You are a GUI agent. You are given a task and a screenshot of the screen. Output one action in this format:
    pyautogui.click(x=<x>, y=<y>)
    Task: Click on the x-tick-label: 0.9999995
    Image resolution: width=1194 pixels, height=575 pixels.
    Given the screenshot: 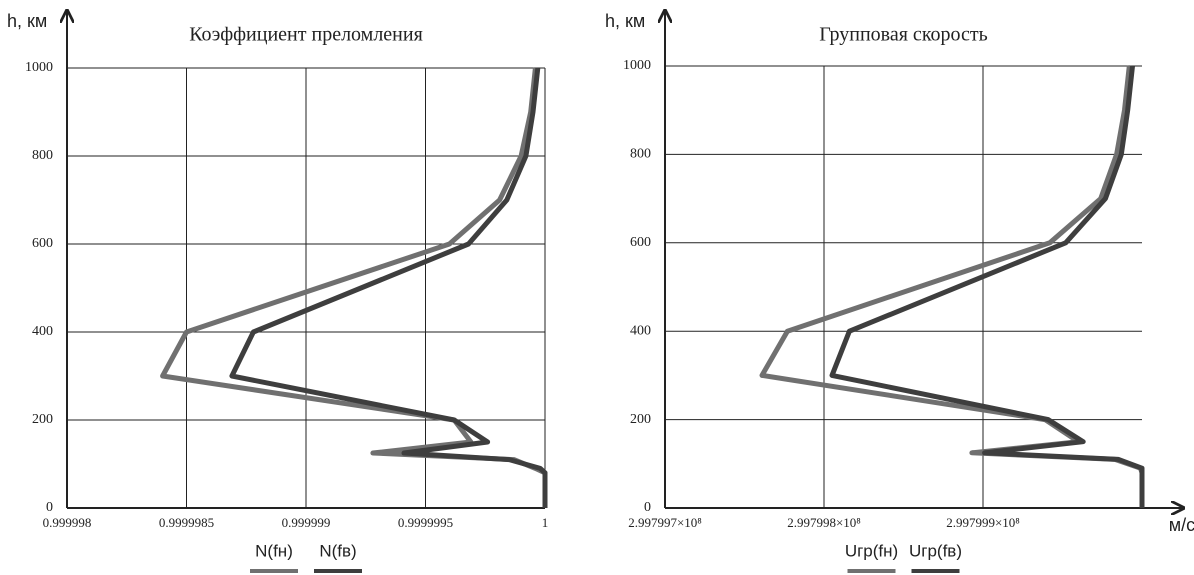 What is the action you would take?
    pyautogui.click(x=425, y=522)
    